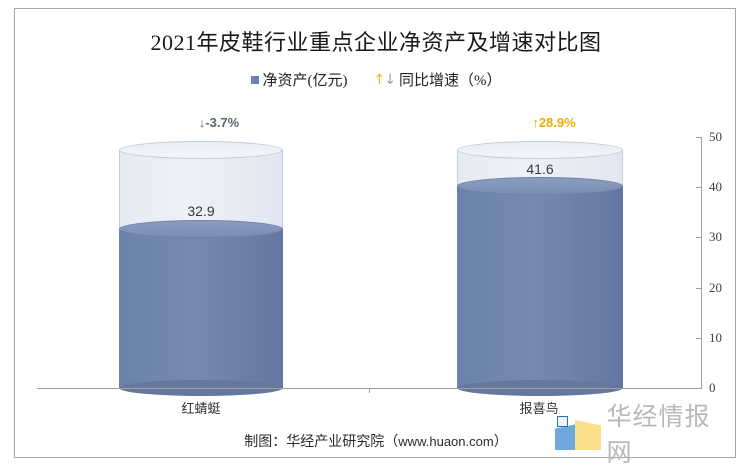  What do you see at coordinates (715, 287) in the screenshot?
I see `y-axis-label-20: 20` at bounding box center [715, 287].